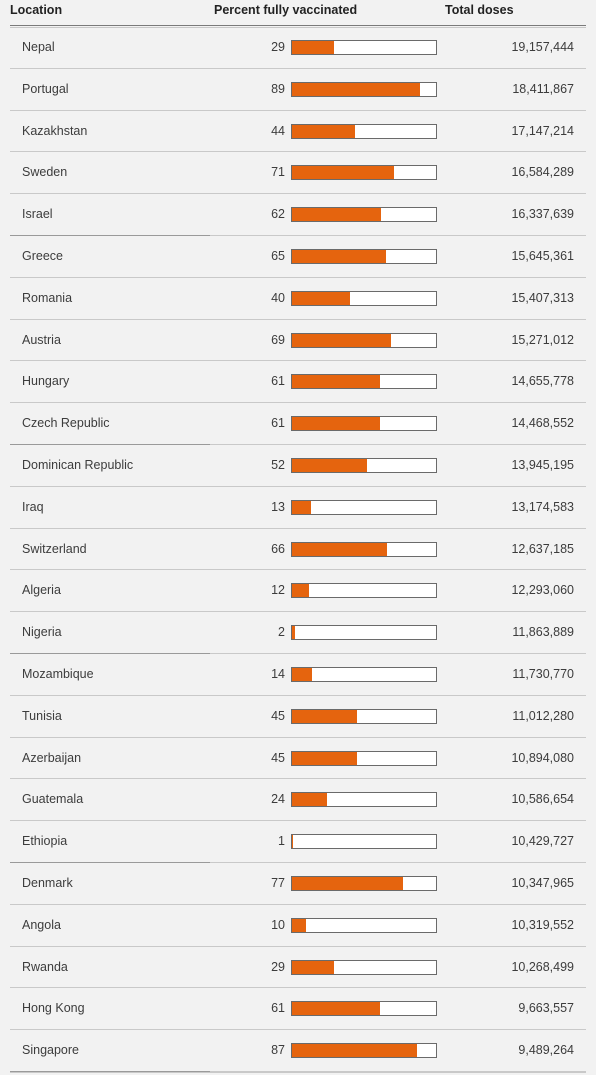 This screenshot has width=596, height=1075. Describe the element at coordinates (33, 506) in the screenshot. I see `location-cell: Iraq` at that location.